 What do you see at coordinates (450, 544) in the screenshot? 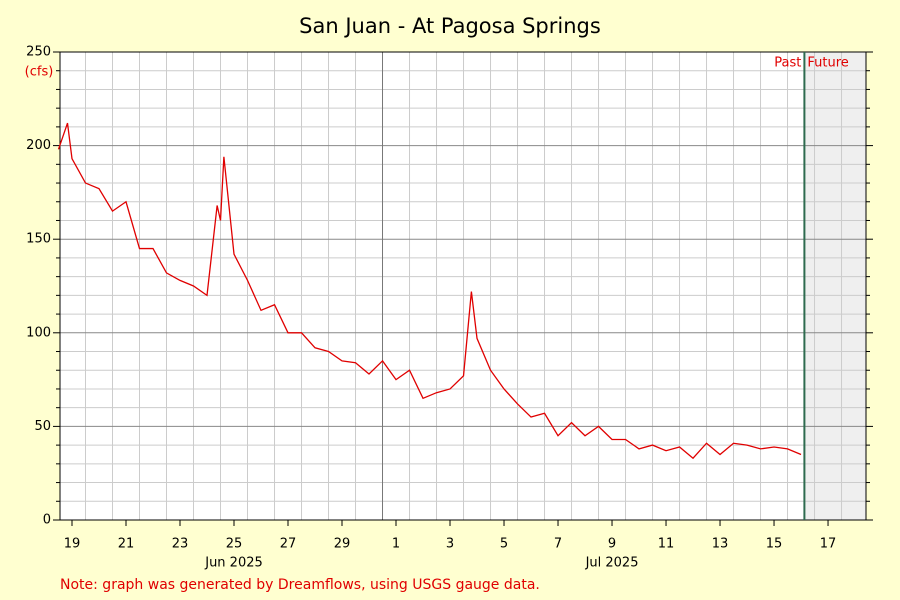
I see `x-tick-label: 3` at bounding box center [450, 544].